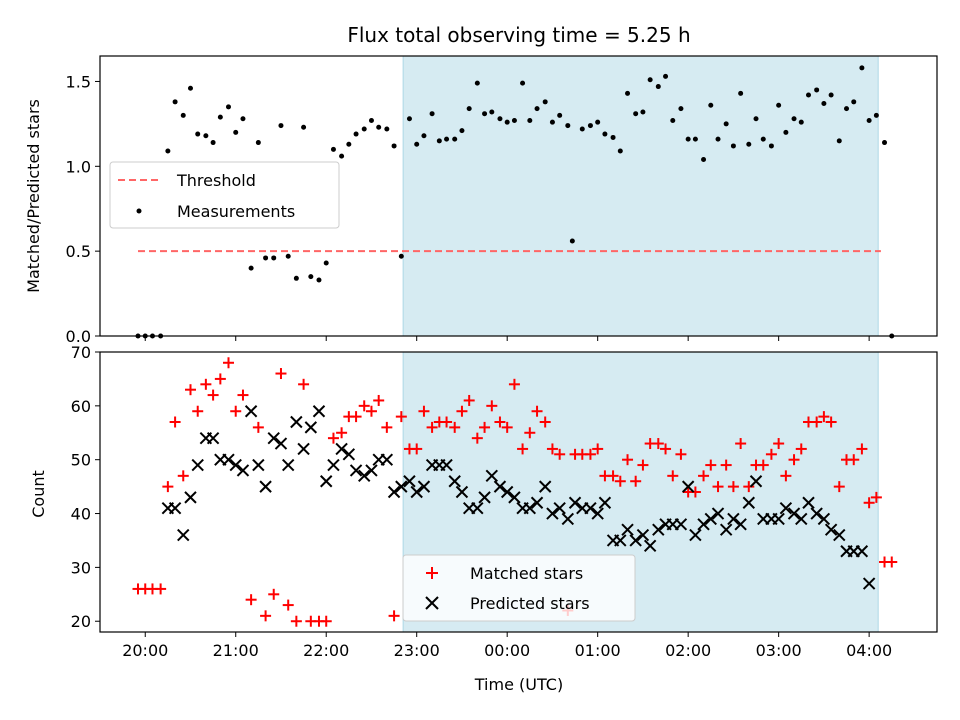 This screenshot has height=720, width=960. I want to click on top-y-axis-label: Matched/Predicted stars, so click(33, 196).